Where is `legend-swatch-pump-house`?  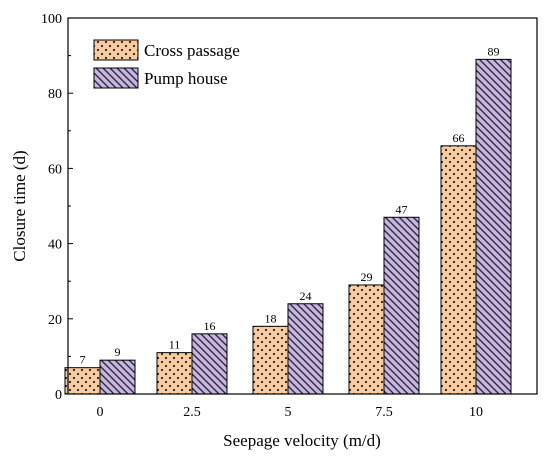 legend-swatch-pump-house is located at coordinates (116, 78).